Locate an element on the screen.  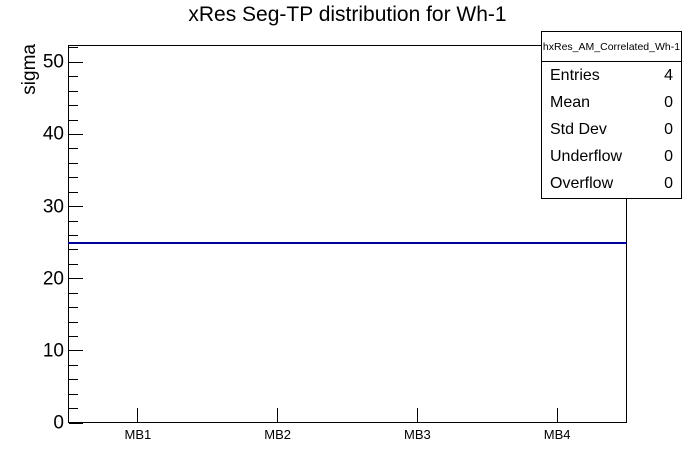
stats-box-rows: Entries 4 Mean 0 Std Dev 0 Underflow 0 Overflow 0 is located at coordinates (611, 130).